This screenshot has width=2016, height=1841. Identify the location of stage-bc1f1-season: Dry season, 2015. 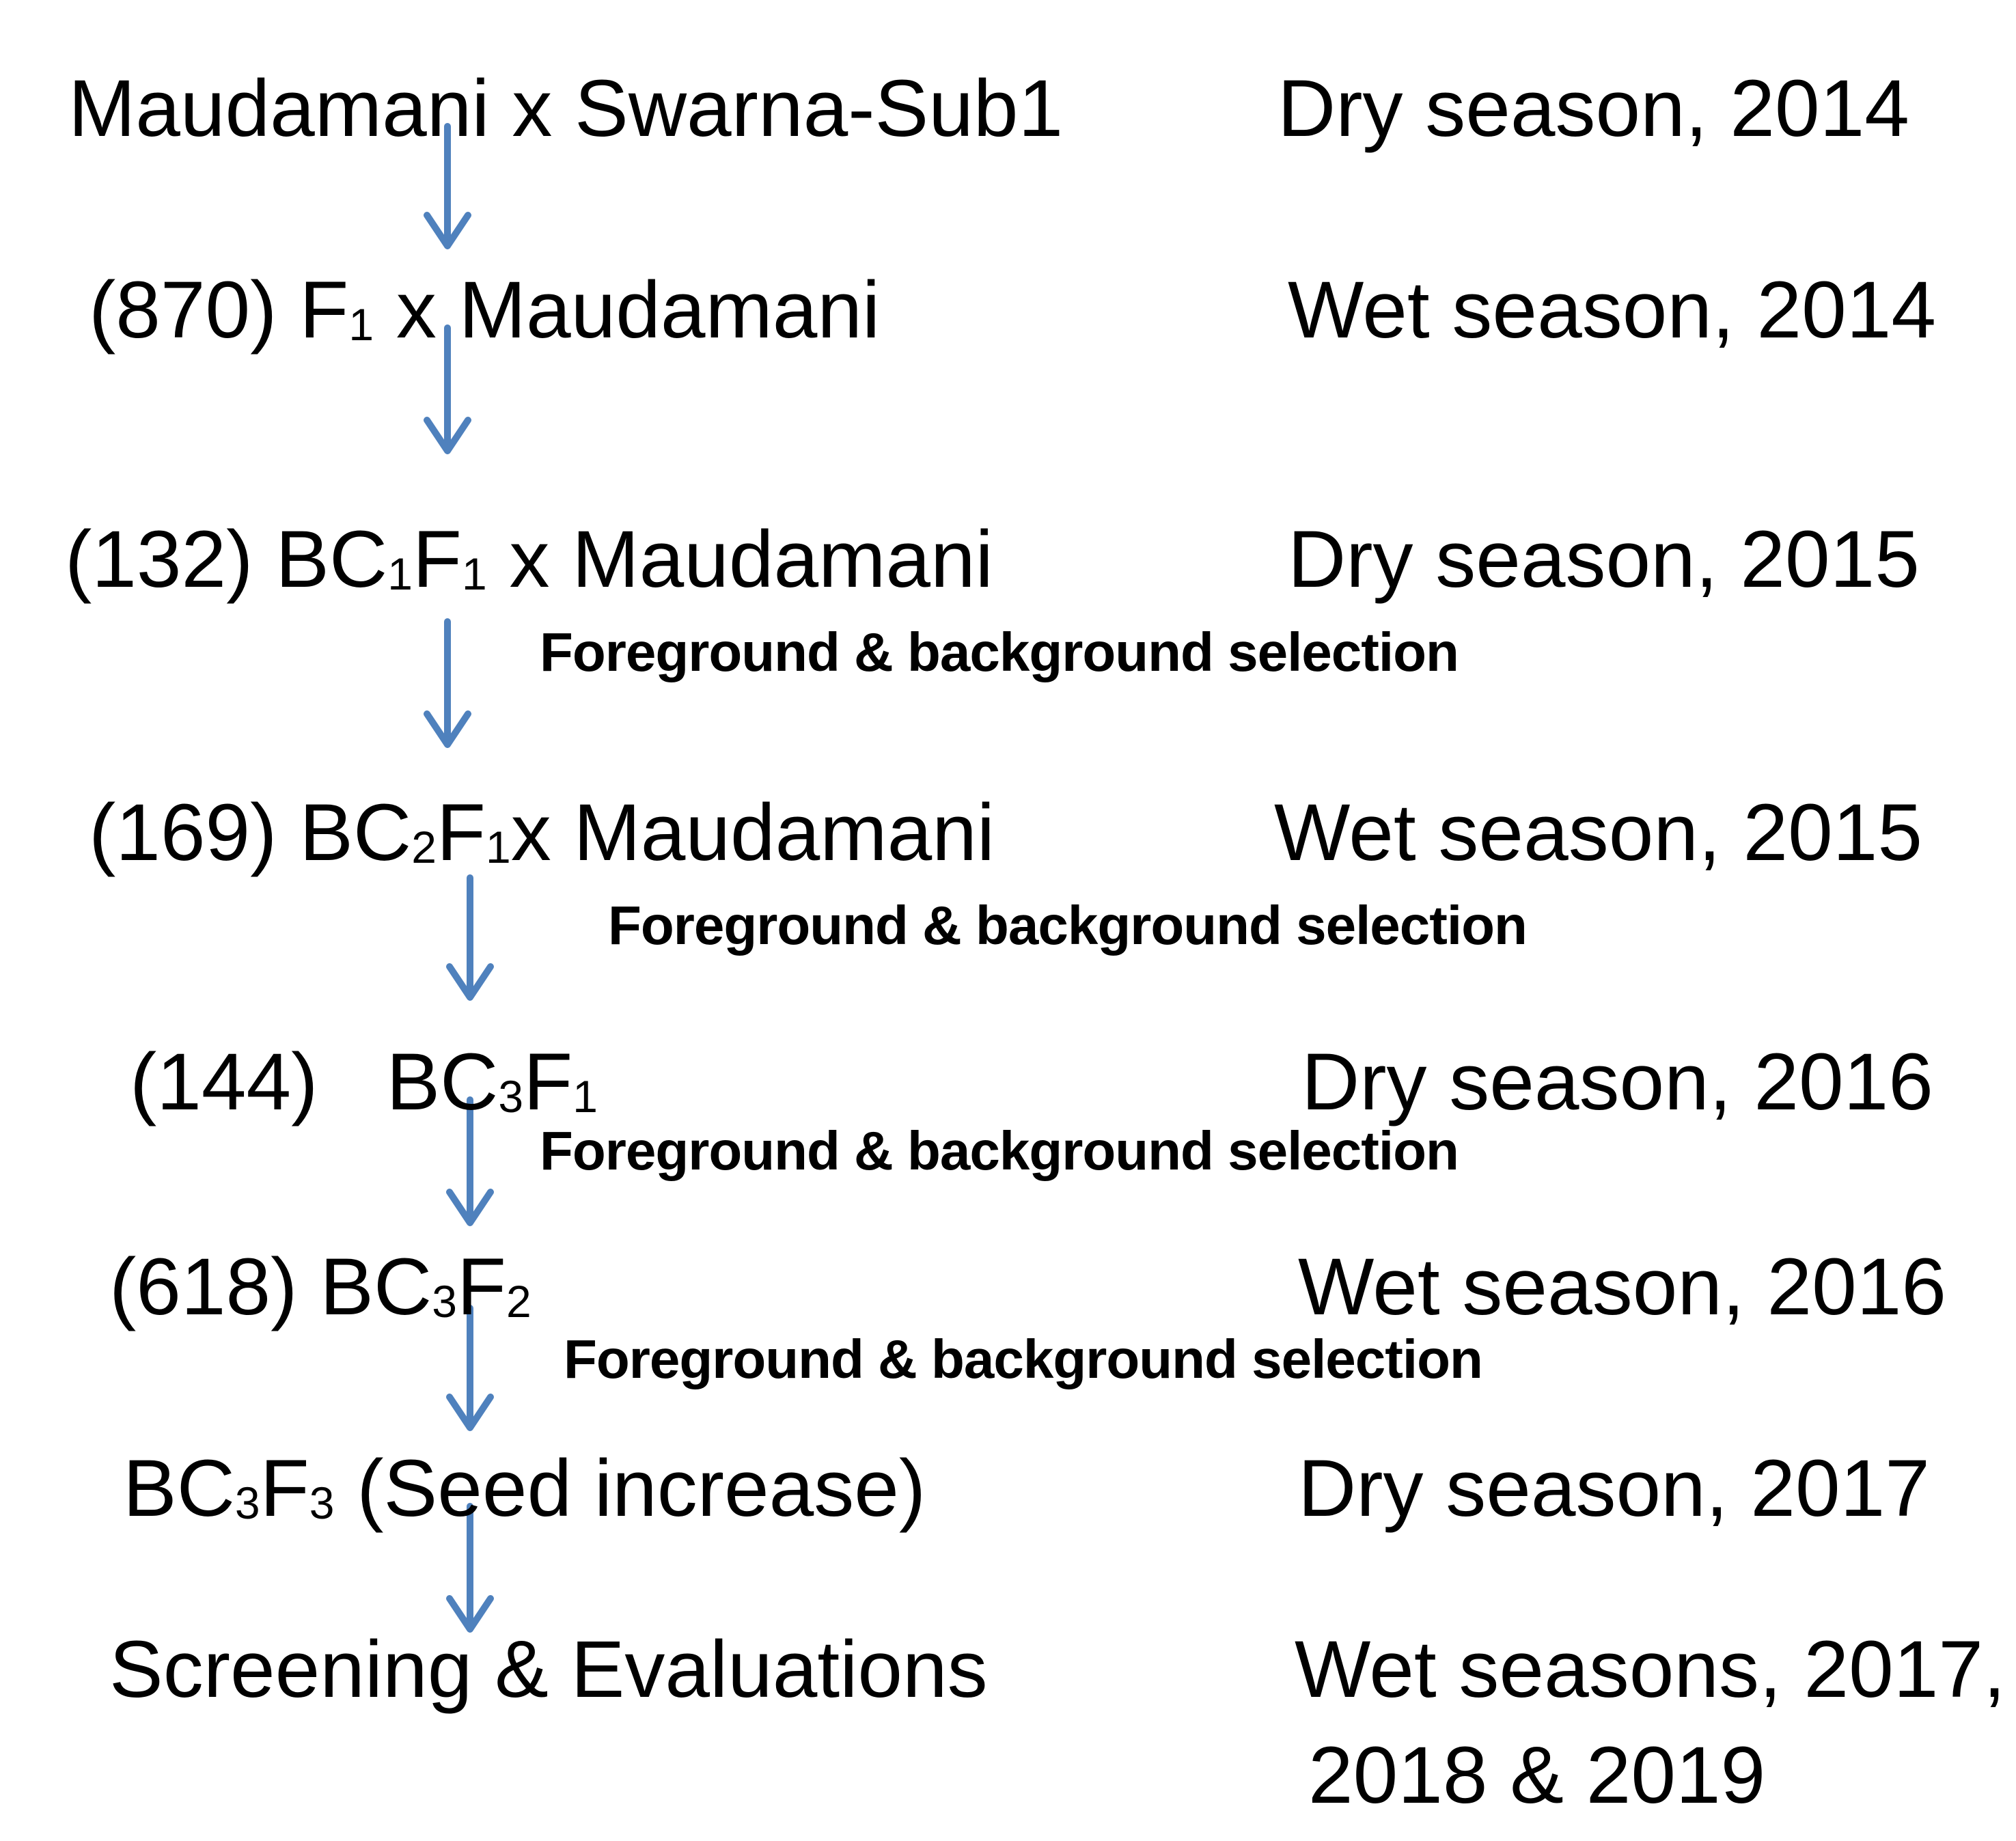
(1604, 559).